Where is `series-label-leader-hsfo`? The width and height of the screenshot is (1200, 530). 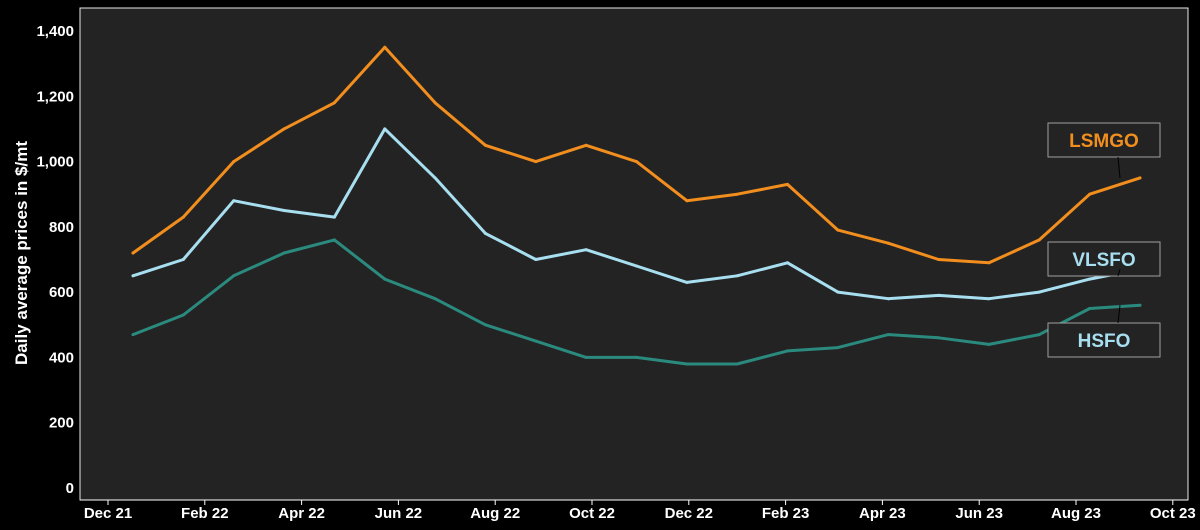
series-label-leader-hsfo is located at coordinates (1119, 314).